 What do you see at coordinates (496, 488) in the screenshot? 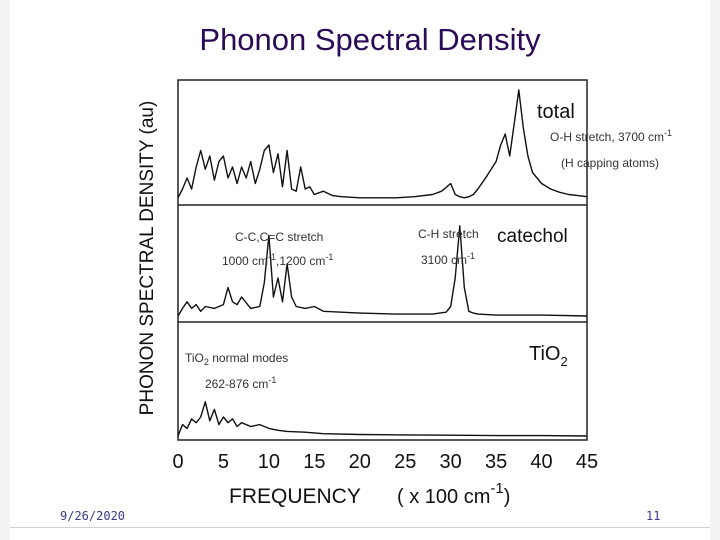
I see `x-axis-unit-exp: -1` at bounding box center [496, 488].